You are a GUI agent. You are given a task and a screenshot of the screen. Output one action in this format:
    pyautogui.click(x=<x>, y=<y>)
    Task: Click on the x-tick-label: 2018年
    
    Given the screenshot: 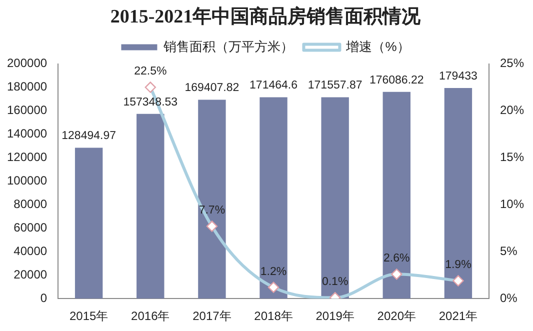 What is the action you would take?
    pyautogui.click(x=273, y=316)
    